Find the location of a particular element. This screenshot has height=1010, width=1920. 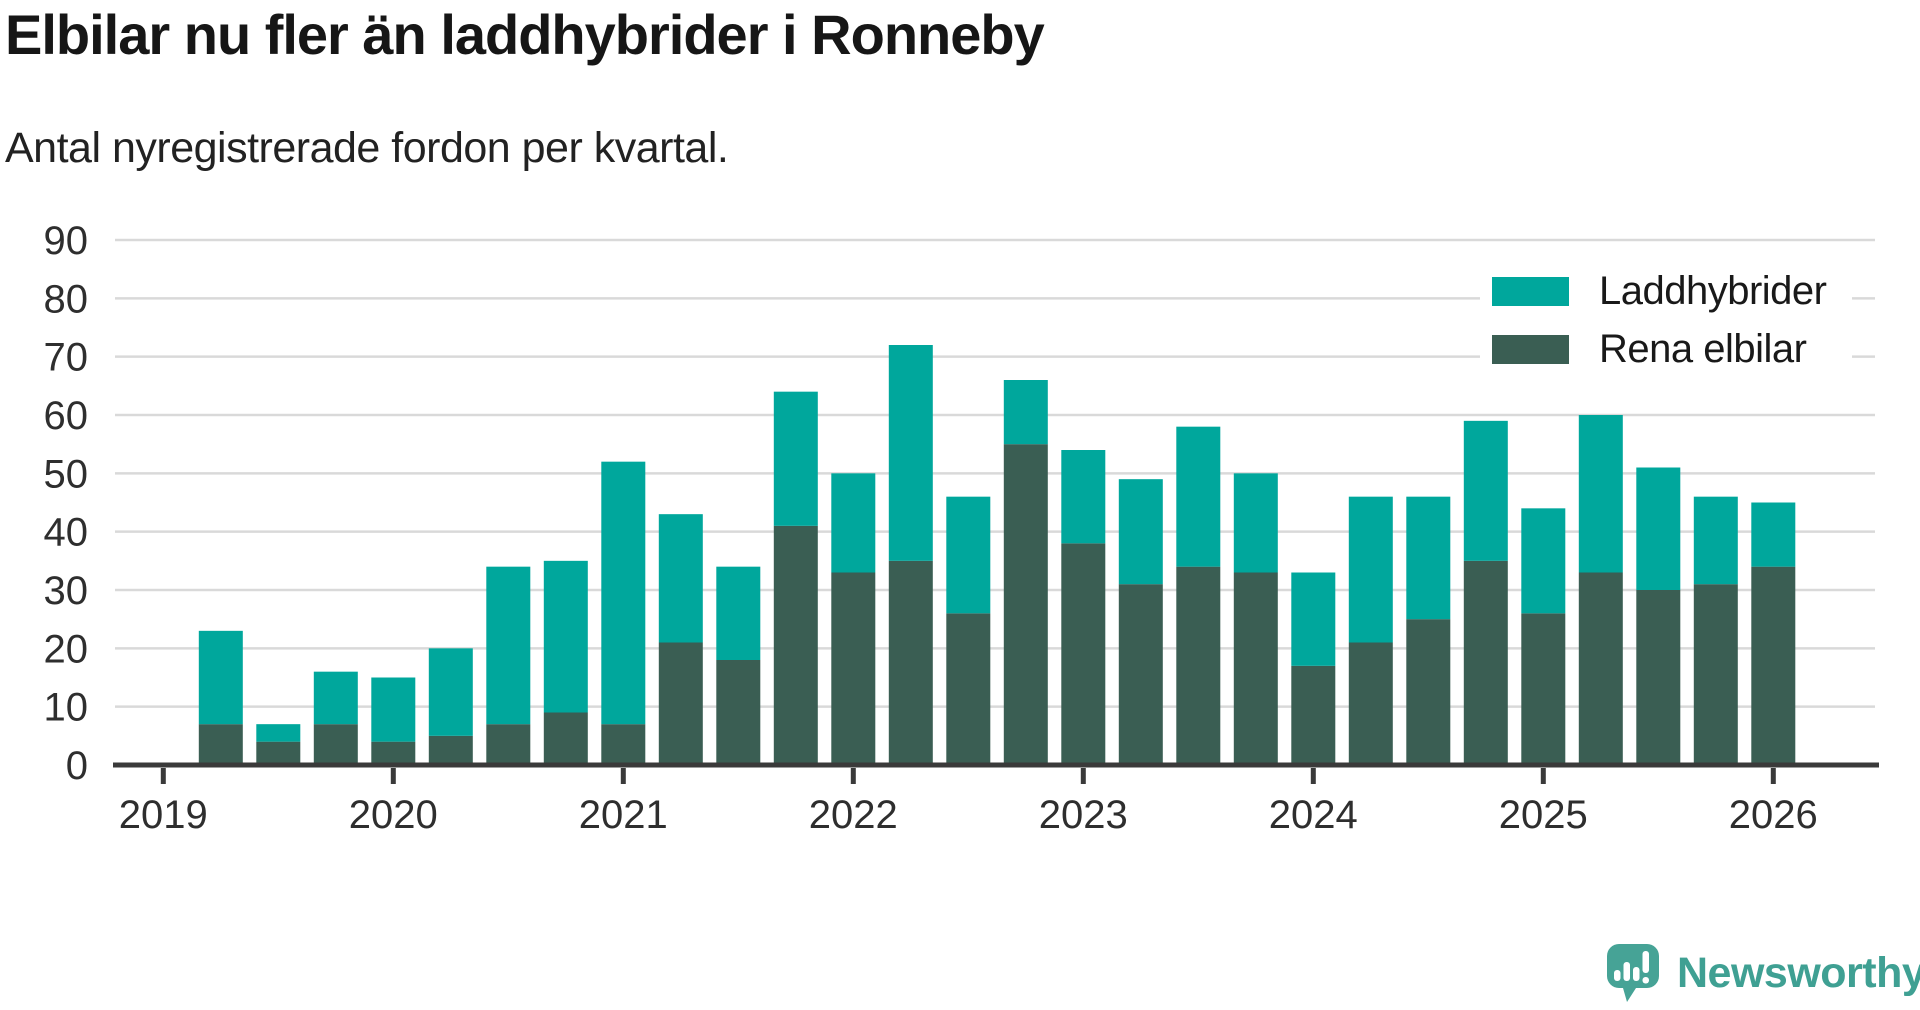

legend-item-rena-elbilar: Rena elbilar is located at coordinates (1672, 349).